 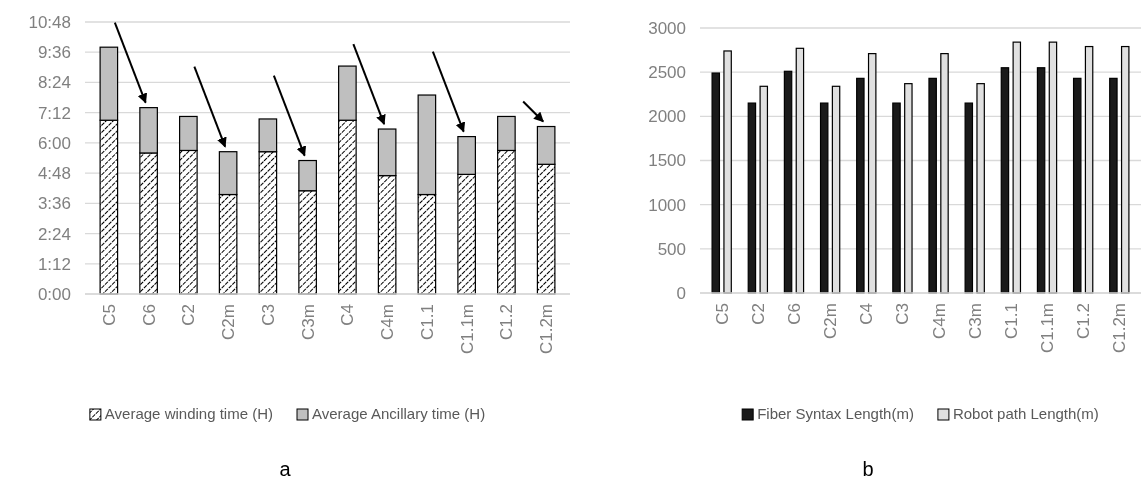 What do you see at coordinates (54, 53) in the screenshot?
I see `y-tick-label: 9:36` at bounding box center [54, 53].